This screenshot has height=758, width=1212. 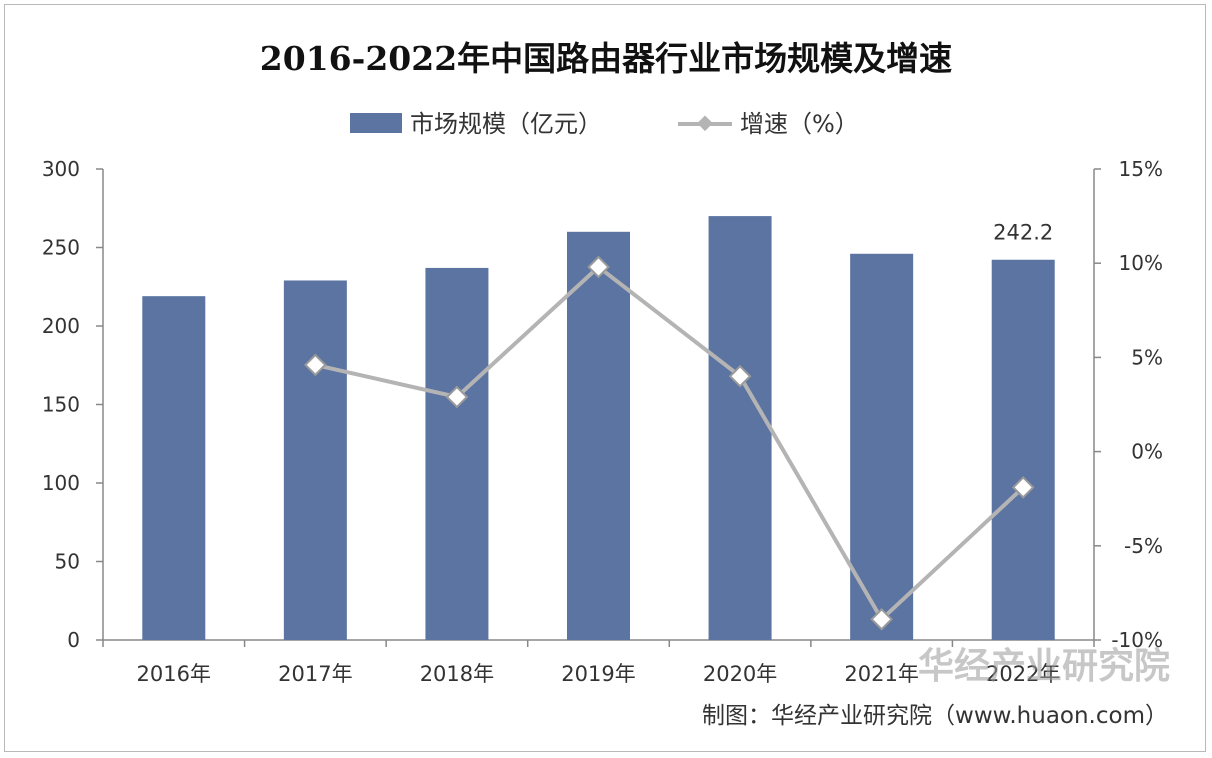 What do you see at coordinates (457, 674) in the screenshot?
I see `x-tick-label: 2018年` at bounding box center [457, 674].